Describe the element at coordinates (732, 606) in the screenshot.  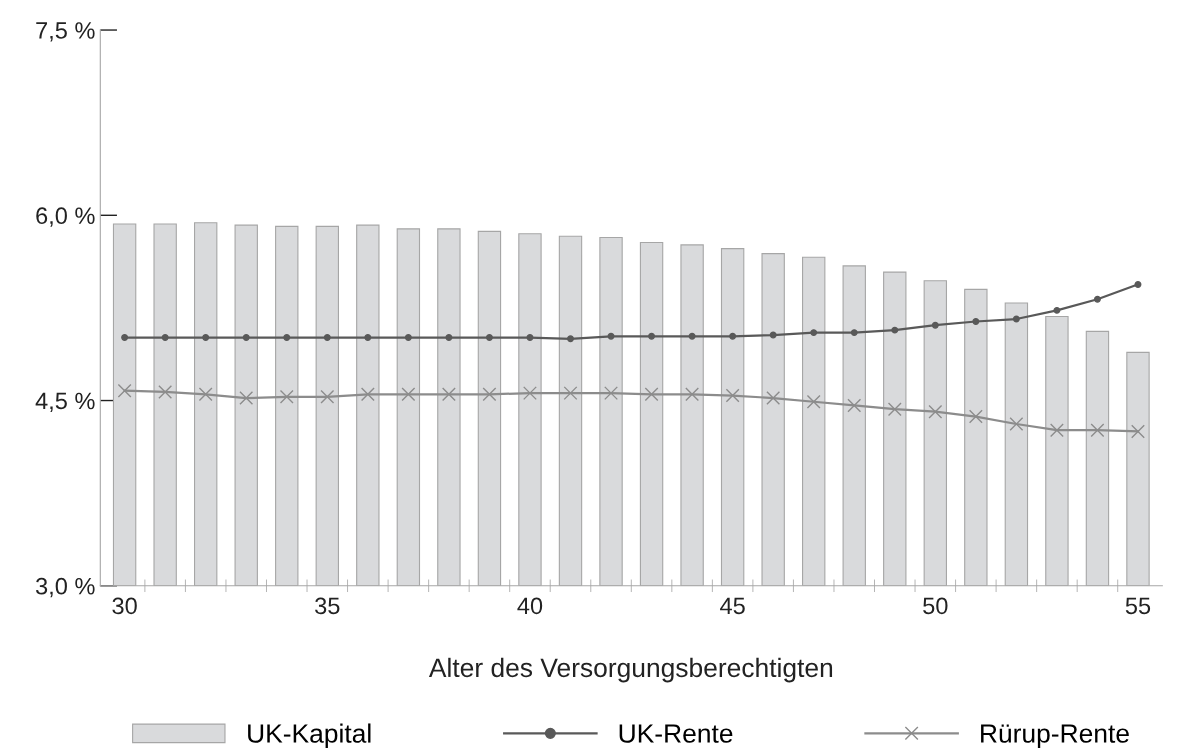
I see `x-tick-label: 45` at that location.